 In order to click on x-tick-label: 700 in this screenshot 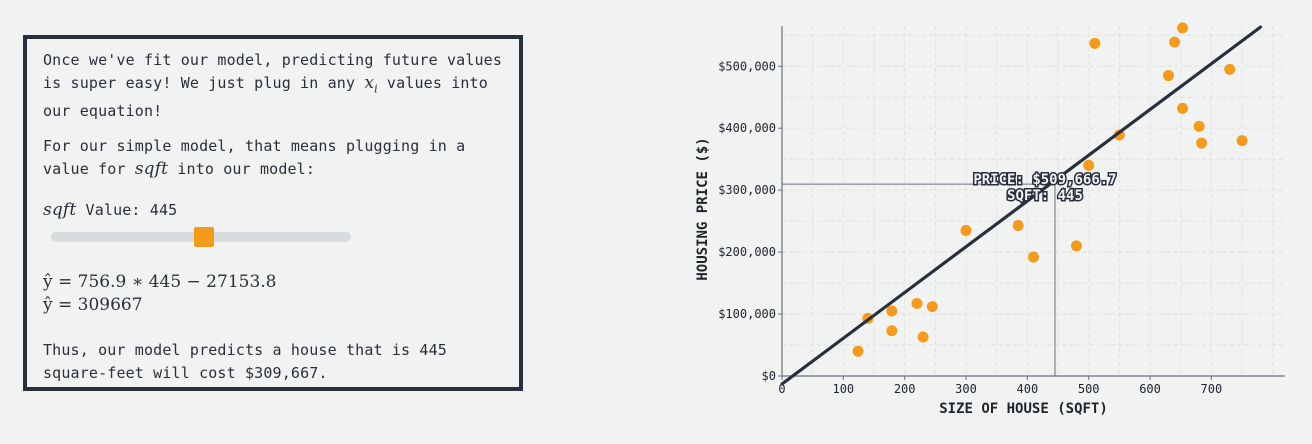, I will do `click(1212, 389)`.